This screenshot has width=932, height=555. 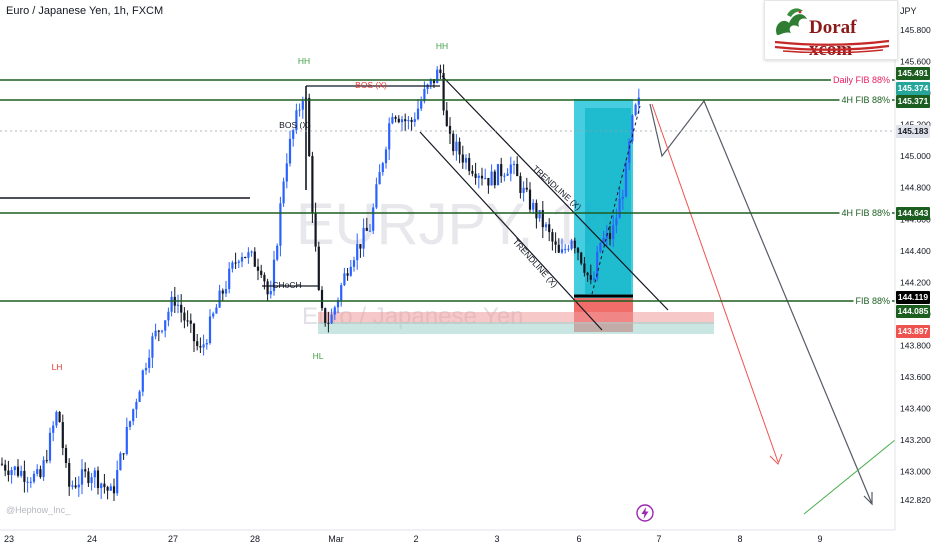 I want to click on symbol-title: Euro / Japanese Yen, 1h, FXCM, so click(x=85, y=11).